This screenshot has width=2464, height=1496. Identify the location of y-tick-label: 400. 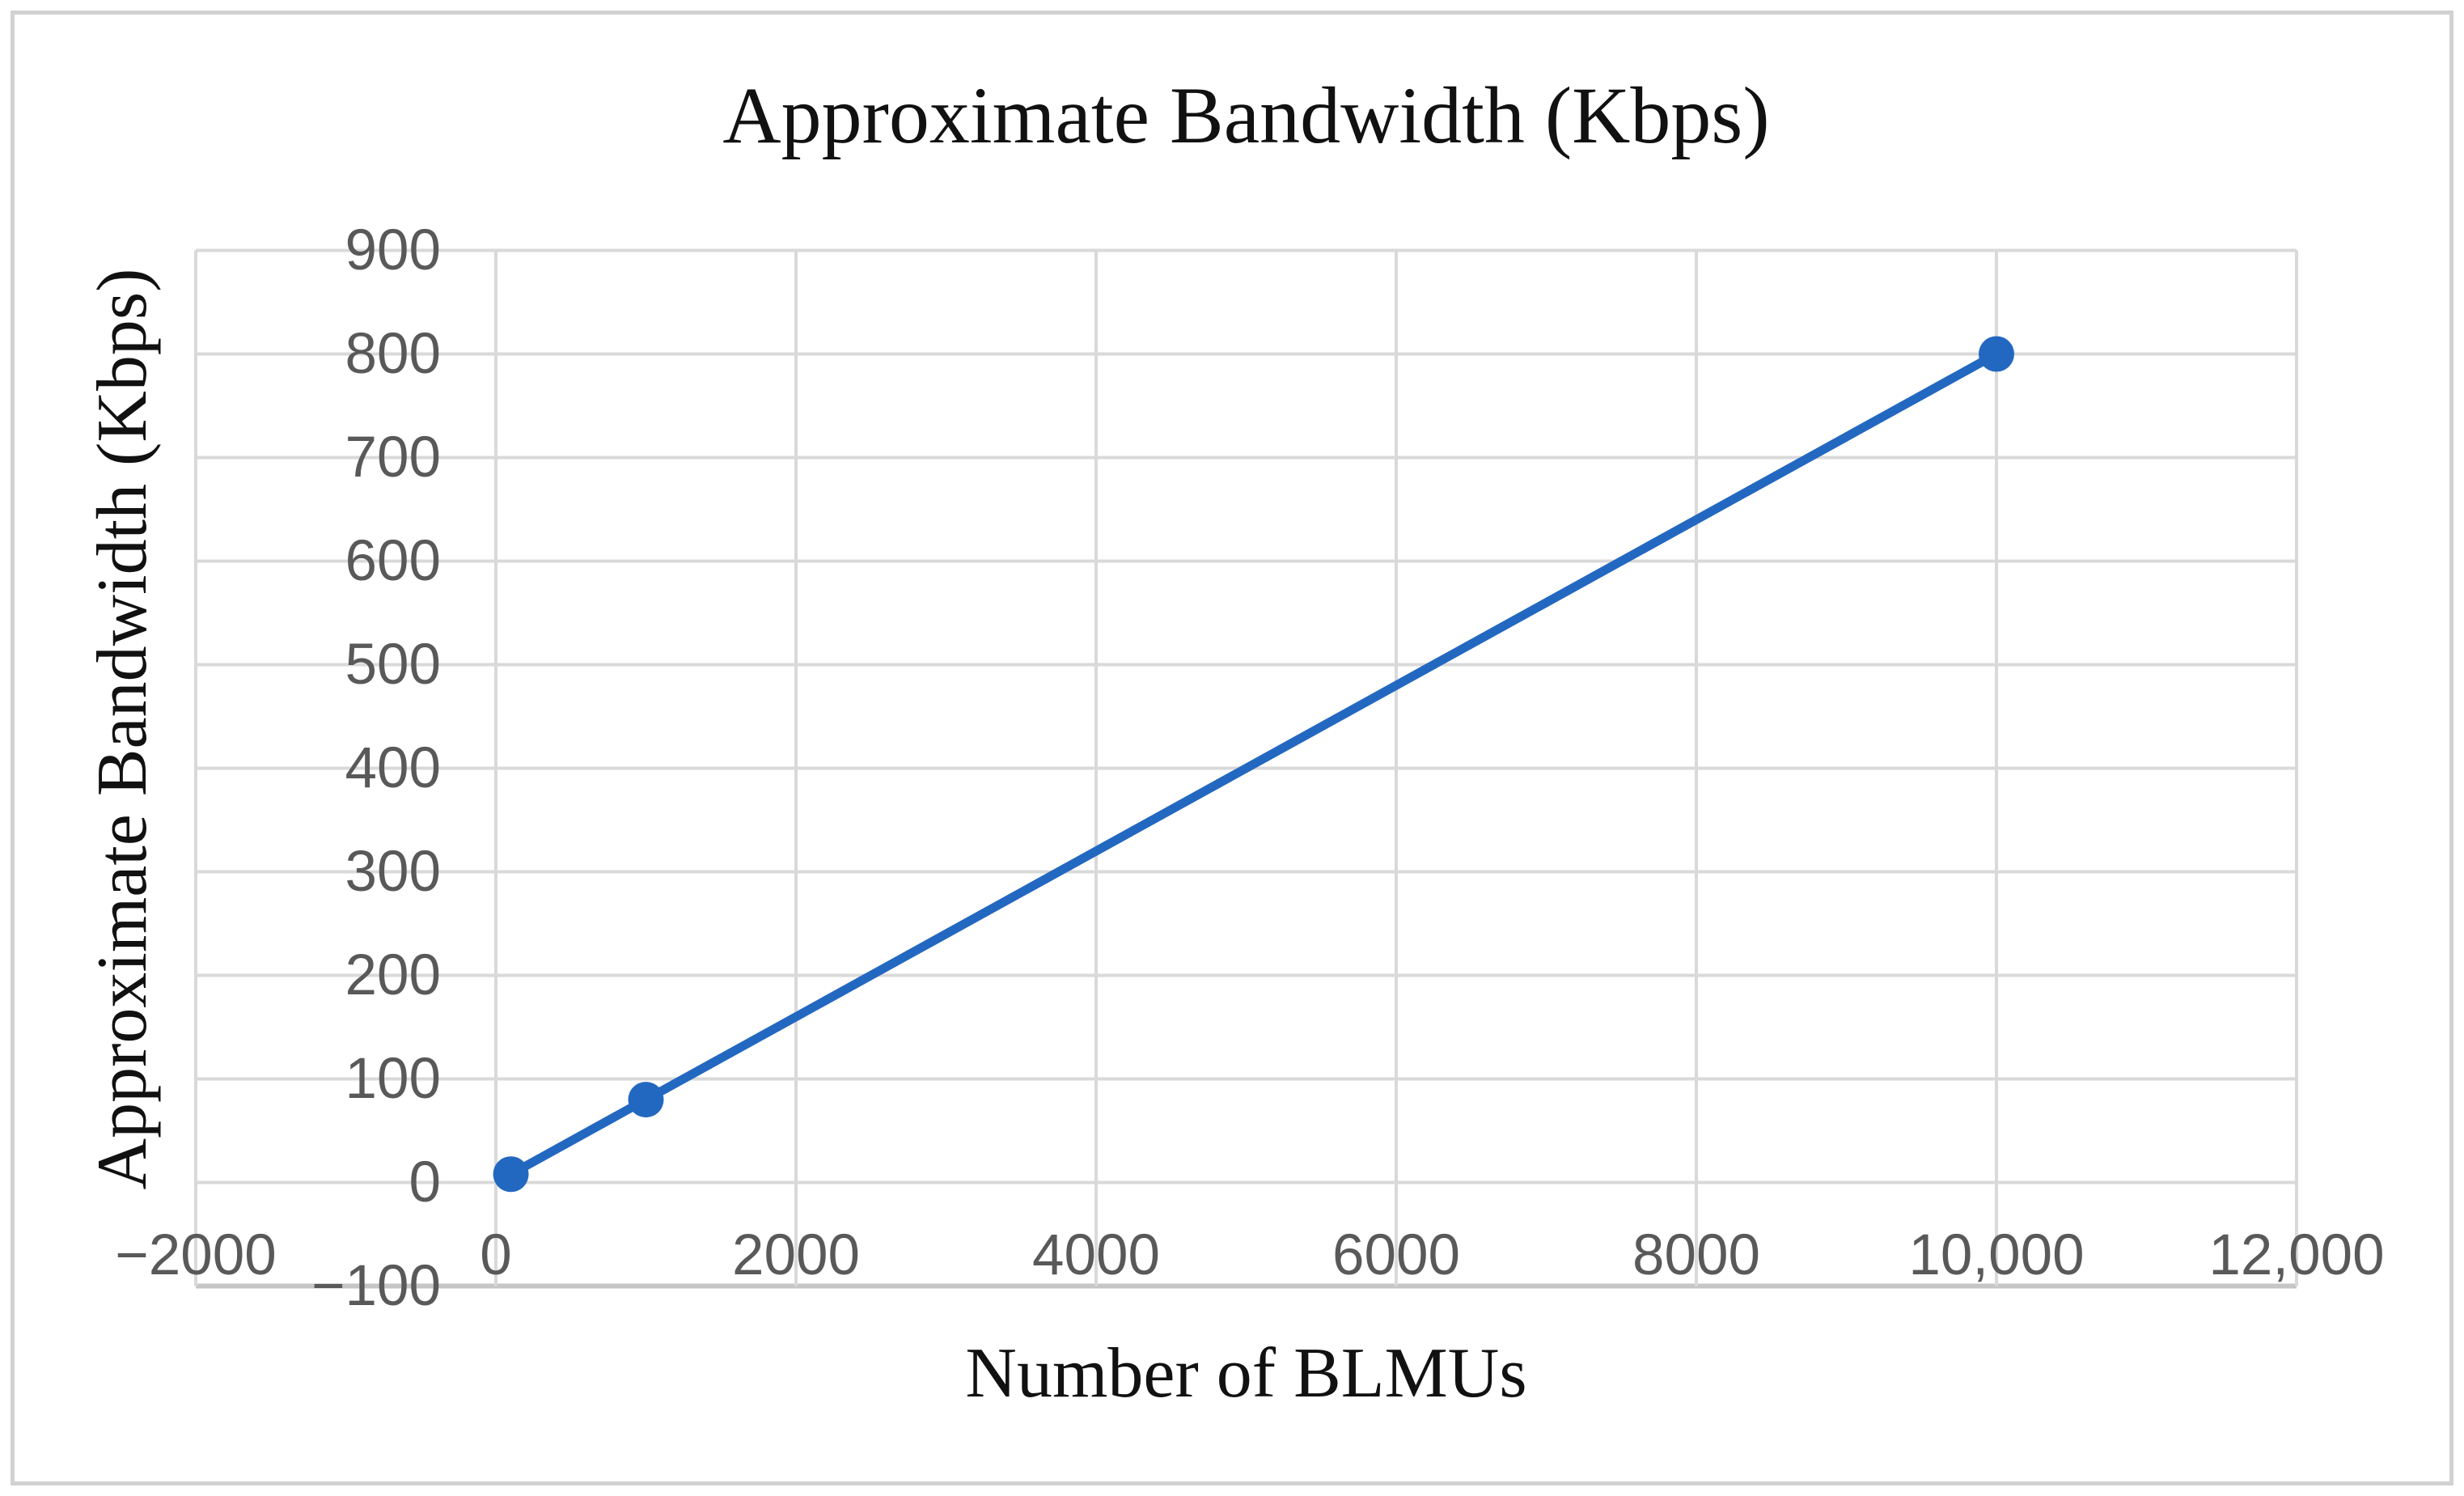
(393, 768).